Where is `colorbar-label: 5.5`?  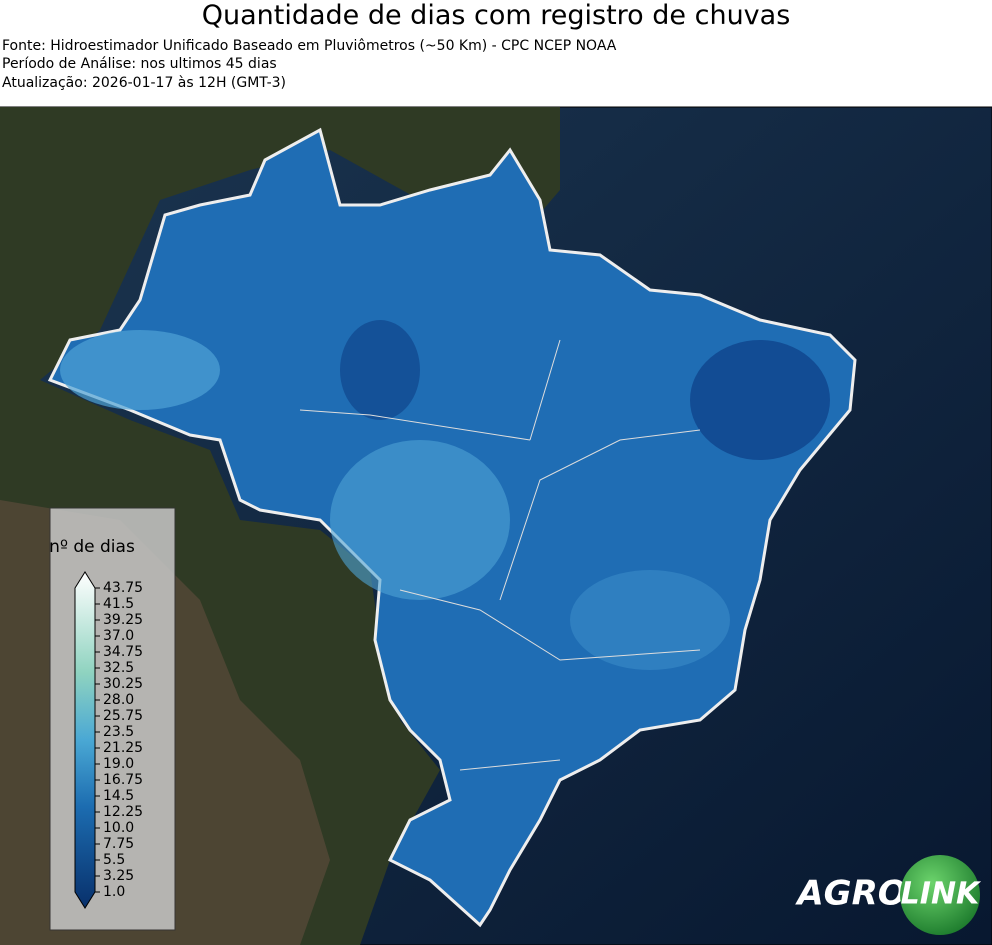
colorbar-label: 5.5 is located at coordinates (114, 860).